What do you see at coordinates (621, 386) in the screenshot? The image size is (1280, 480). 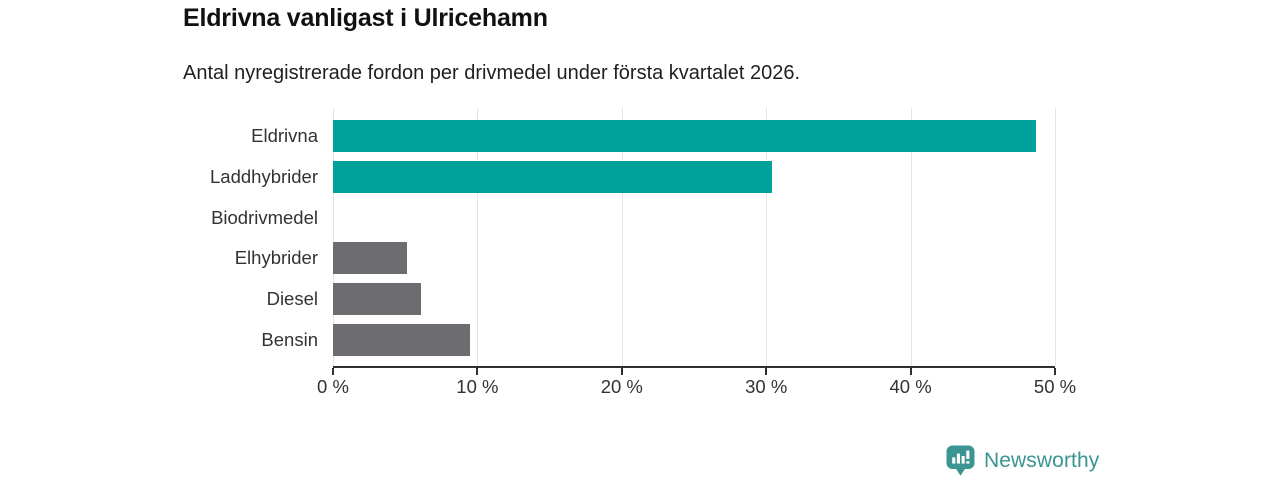 I see `x-tick-label-20: 20 %` at bounding box center [621, 386].